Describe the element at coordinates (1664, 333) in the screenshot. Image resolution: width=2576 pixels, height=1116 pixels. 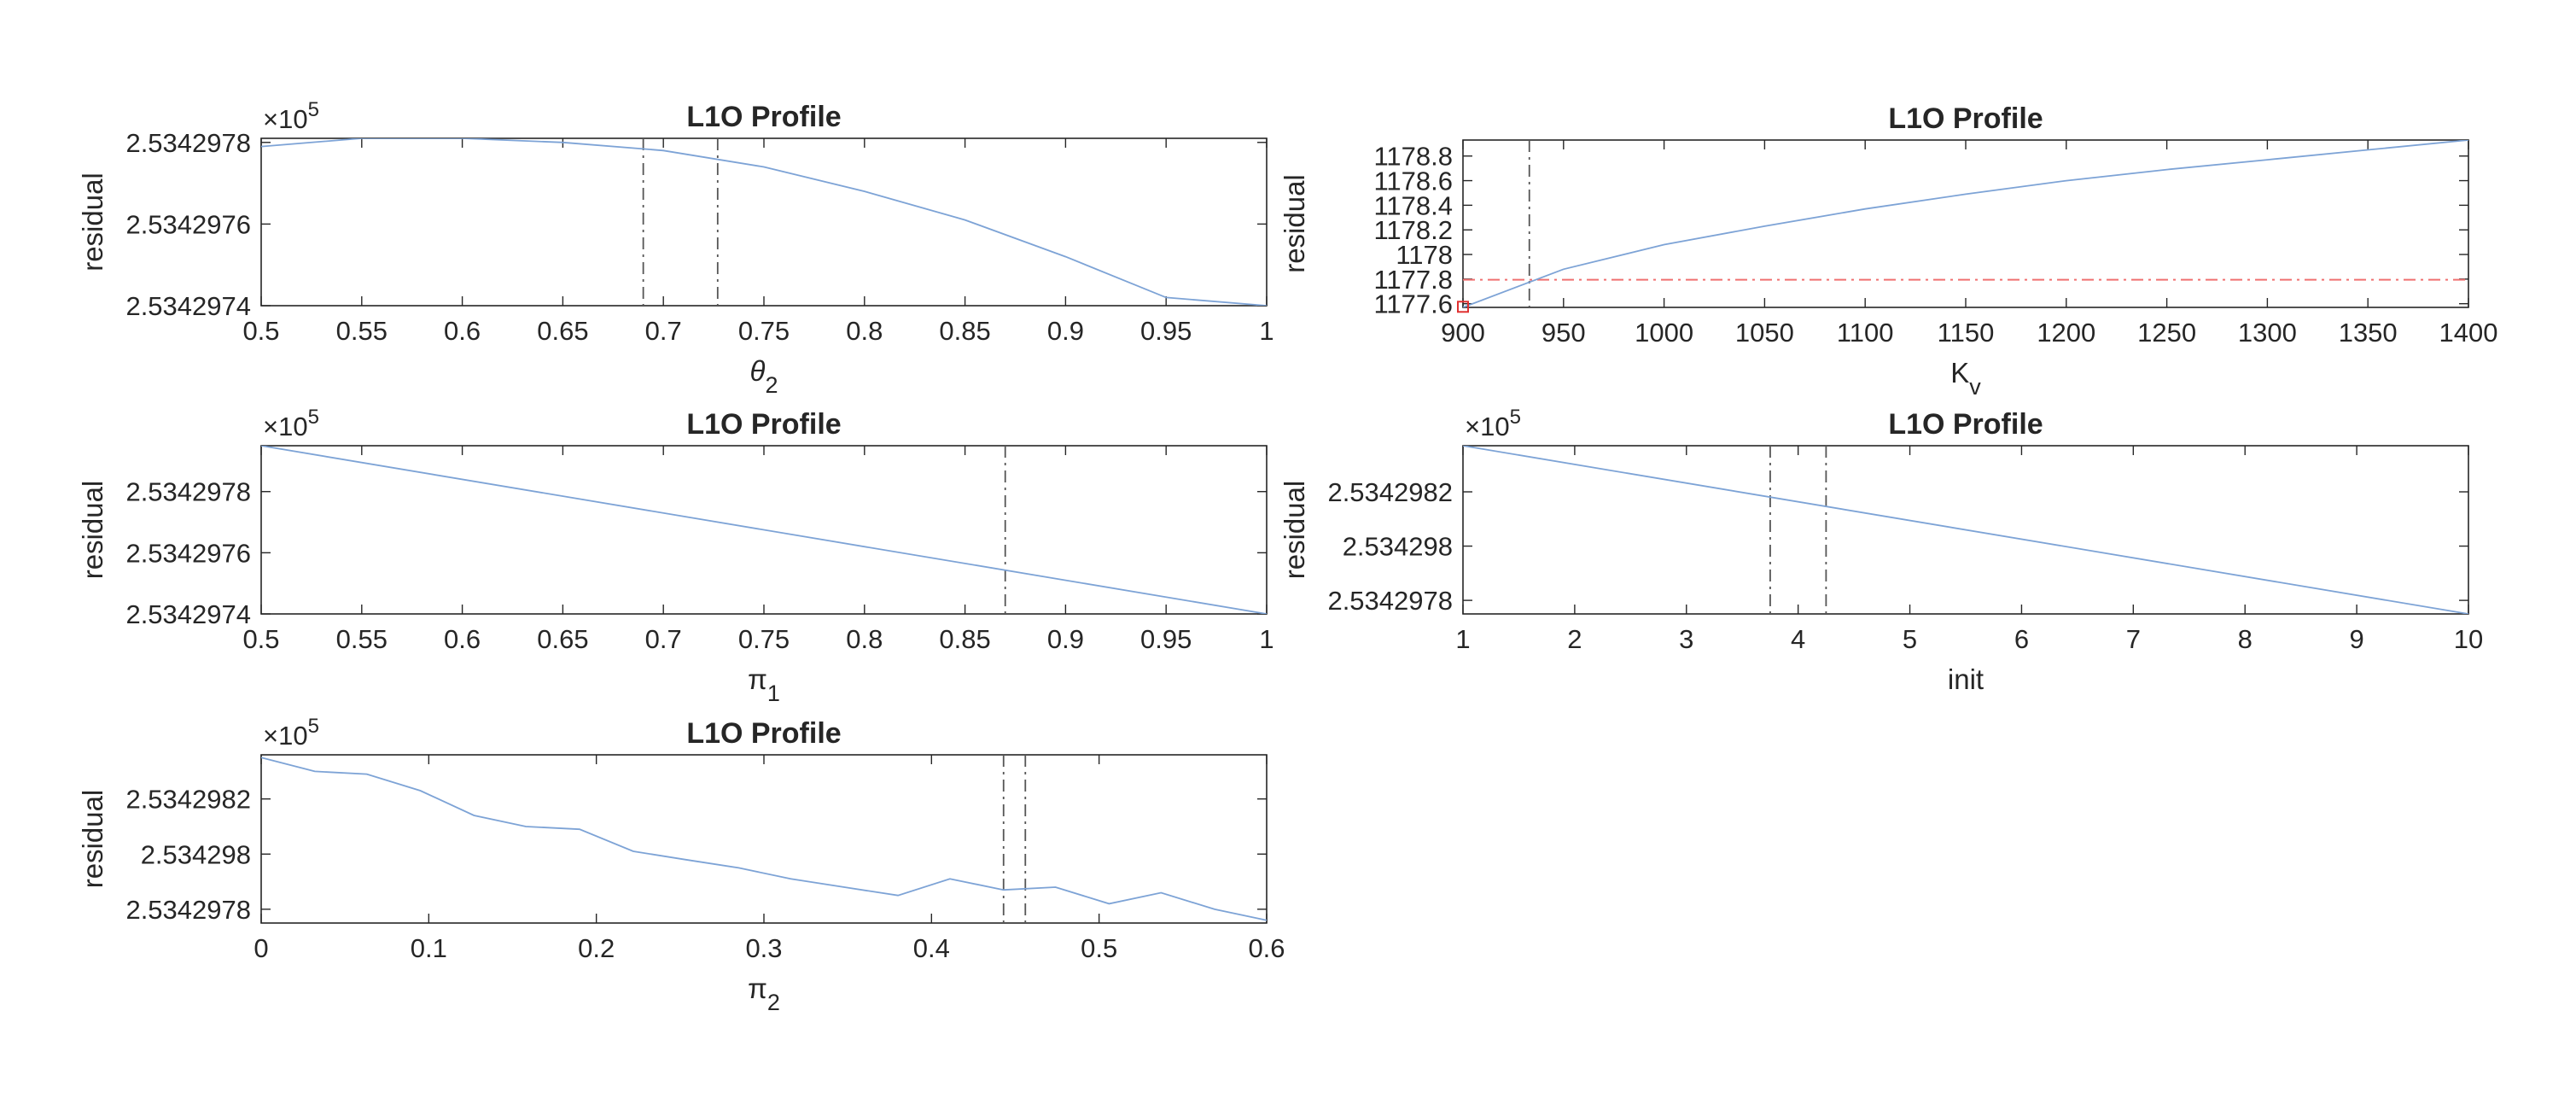
I see `x-tick-label: 1000` at that location.